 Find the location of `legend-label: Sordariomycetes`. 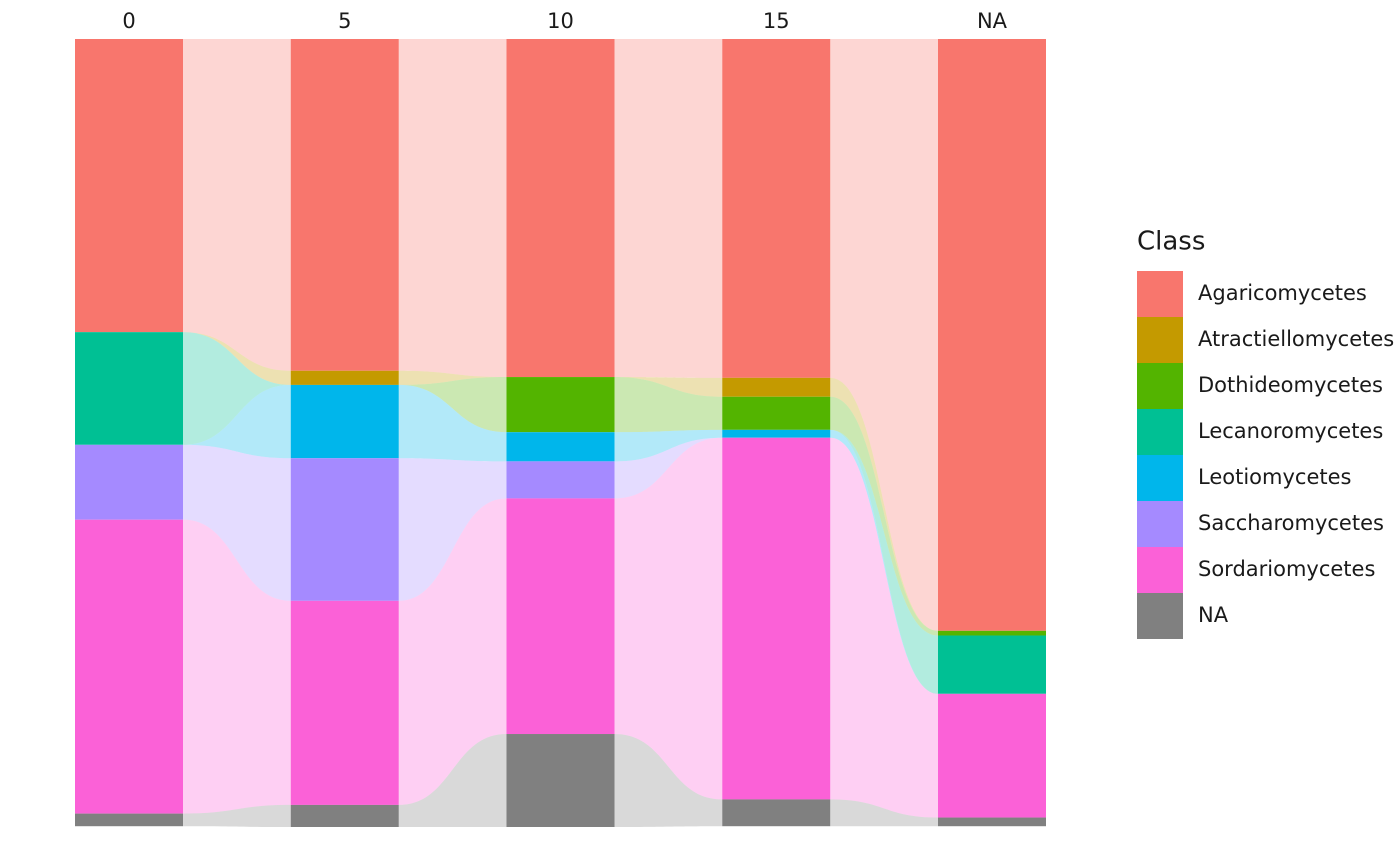

legend-label: Sordariomycetes is located at coordinates (1286, 569).